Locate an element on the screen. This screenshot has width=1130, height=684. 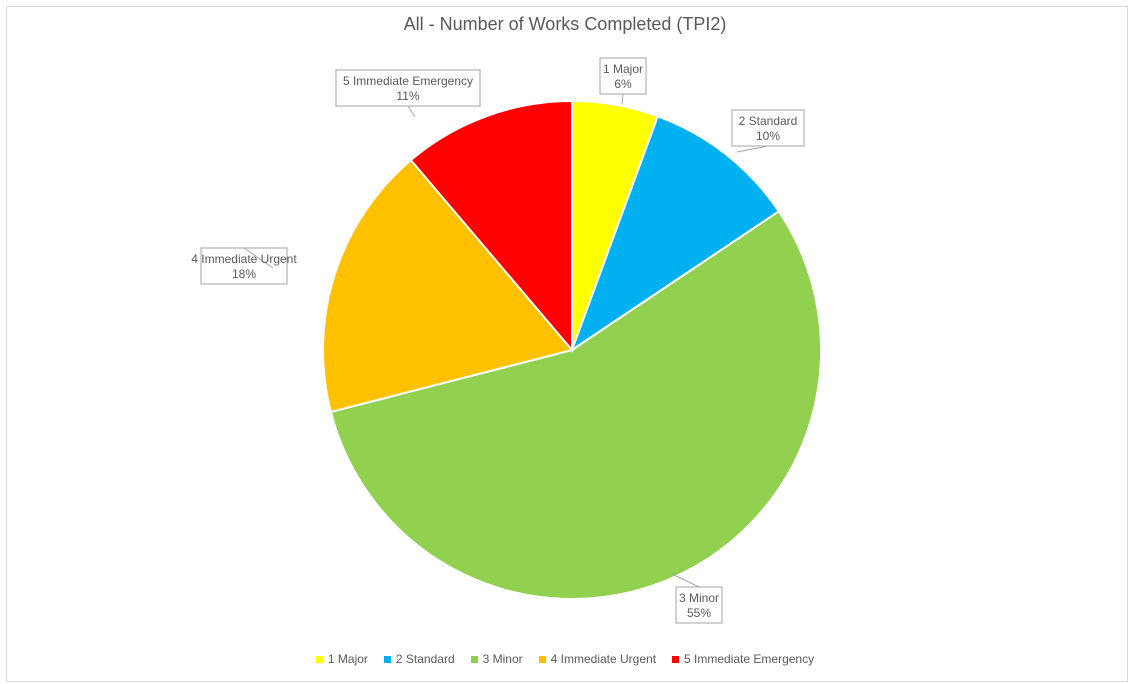
legend-item-4: 4 Immediate Urgent is located at coordinates (597, 659).